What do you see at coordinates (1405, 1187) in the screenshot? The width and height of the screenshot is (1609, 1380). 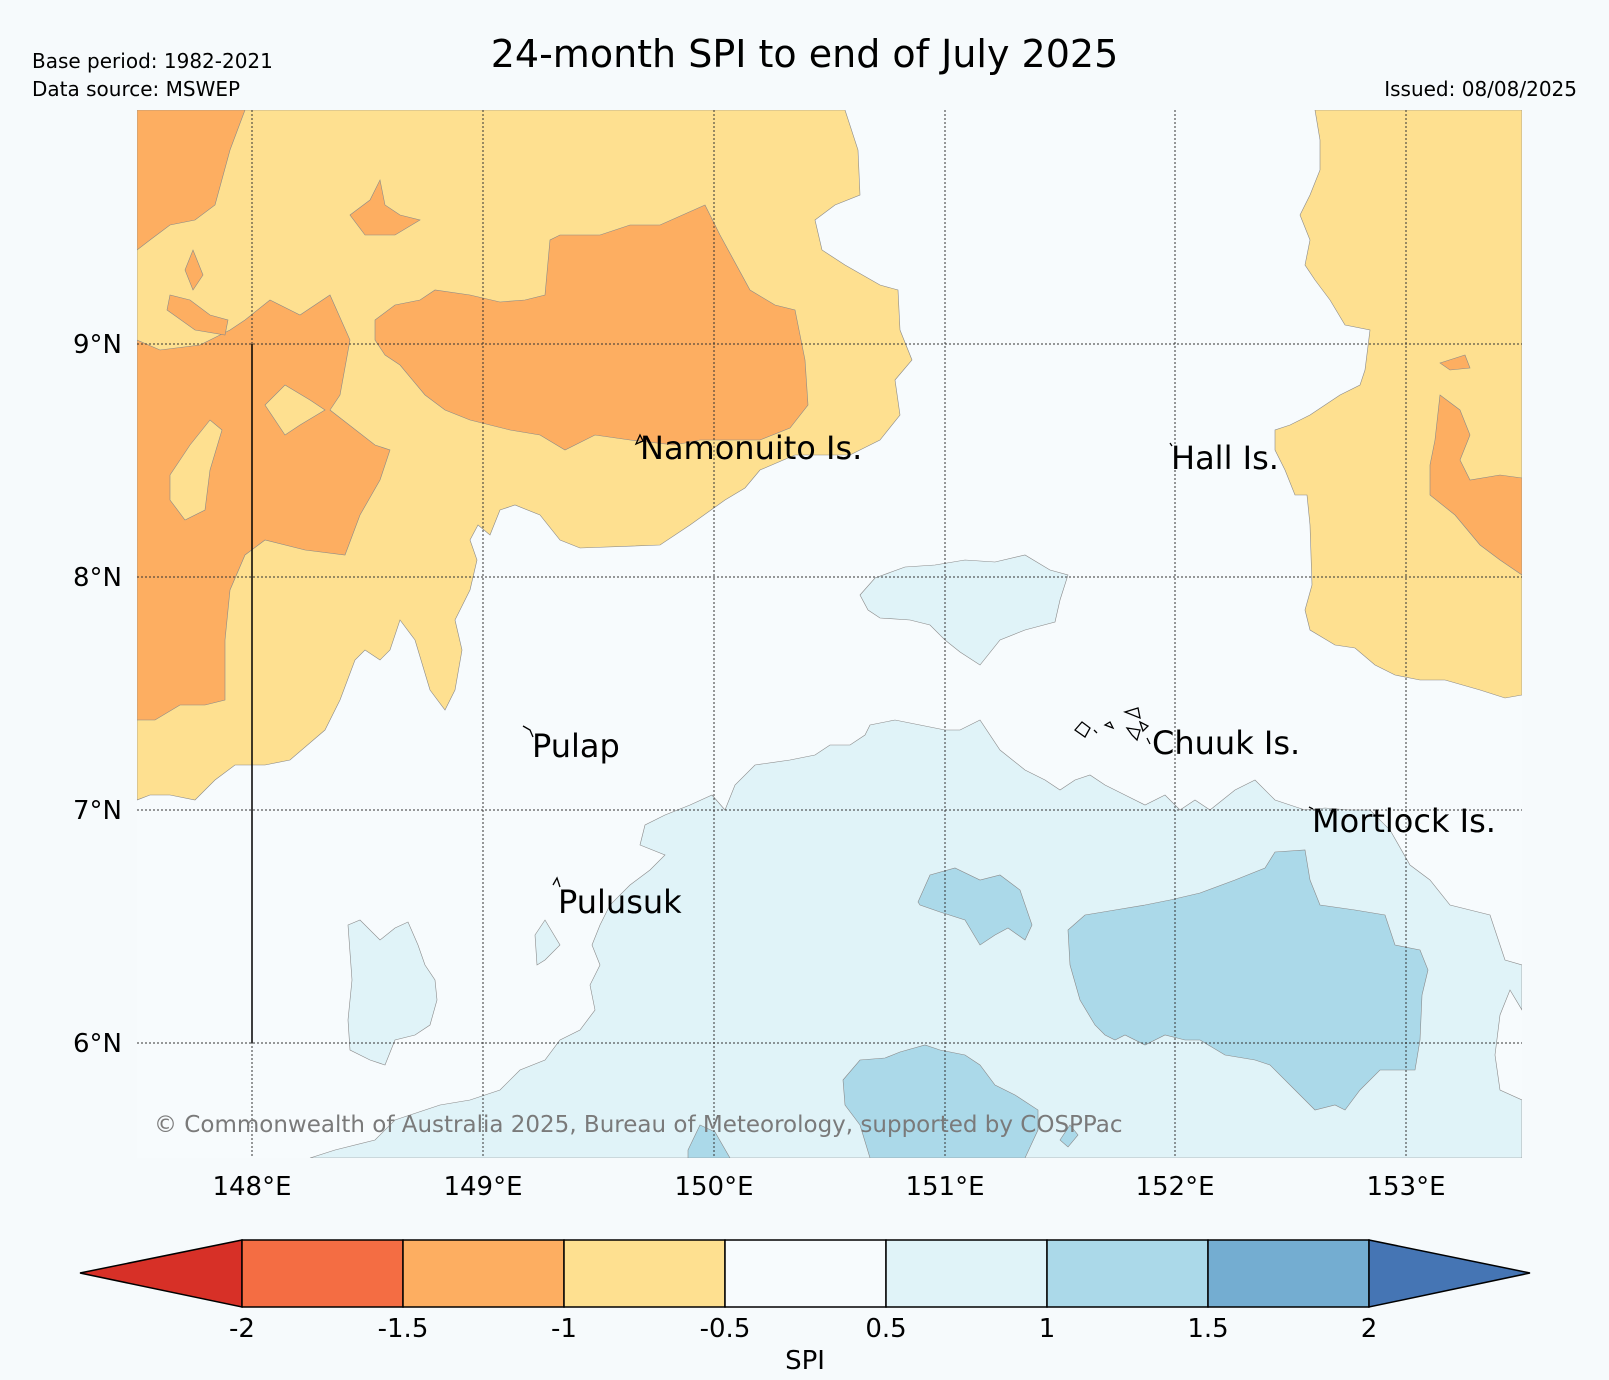 I see `lon-label-153e: 153°E` at bounding box center [1405, 1187].